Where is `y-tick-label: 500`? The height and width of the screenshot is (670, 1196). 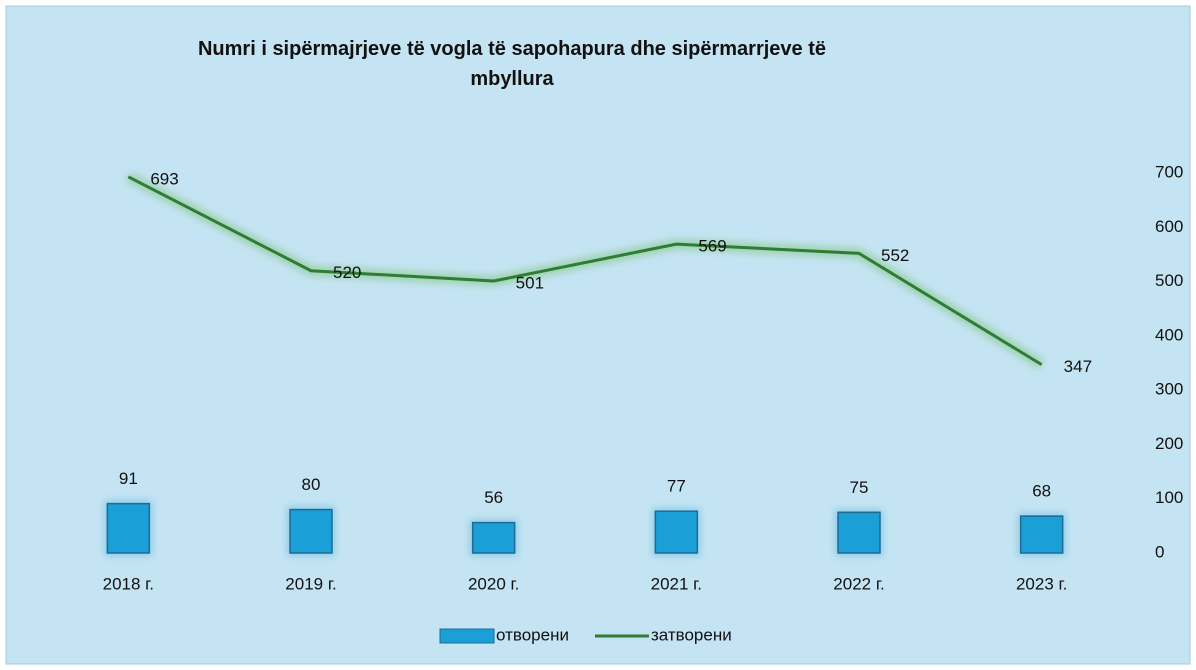
y-tick-label: 500 is located at coordinates (1169, 280).